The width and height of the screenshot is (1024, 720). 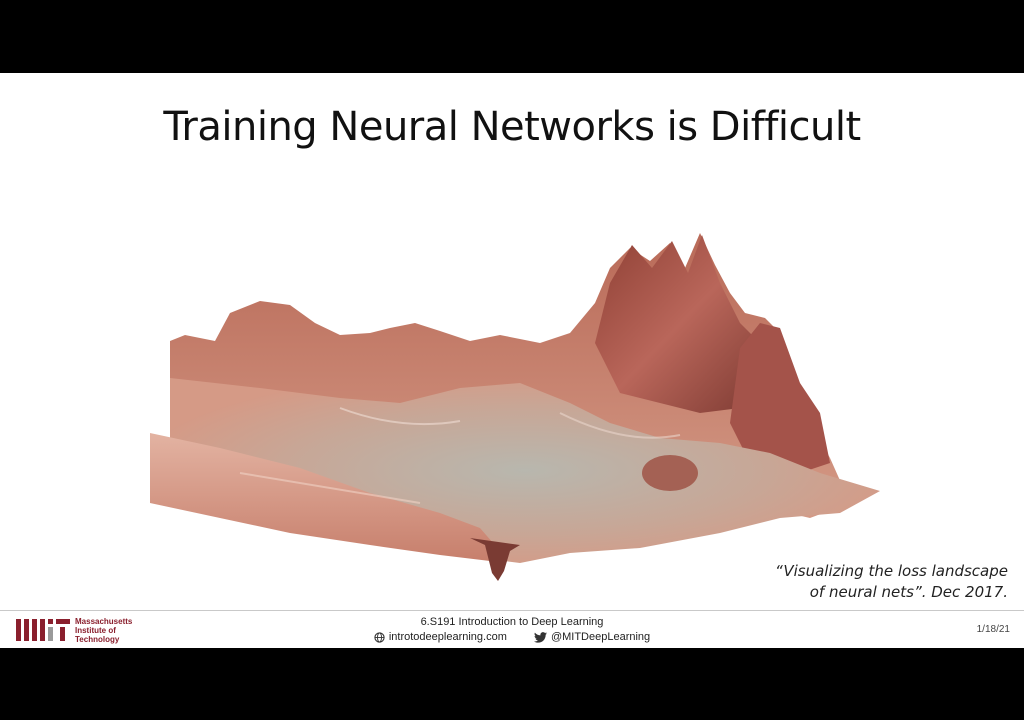 I want to click on citation-line-1: “Visualizing the loss landscape, so click(x=891, y=571).